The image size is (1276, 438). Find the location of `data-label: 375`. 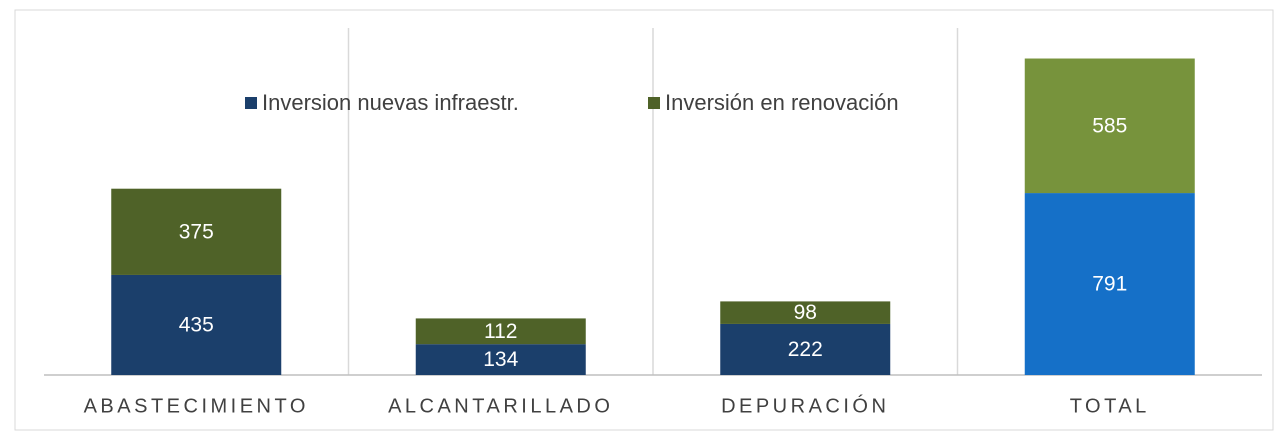

data-label: 375 is located at coordinates (196, 231).